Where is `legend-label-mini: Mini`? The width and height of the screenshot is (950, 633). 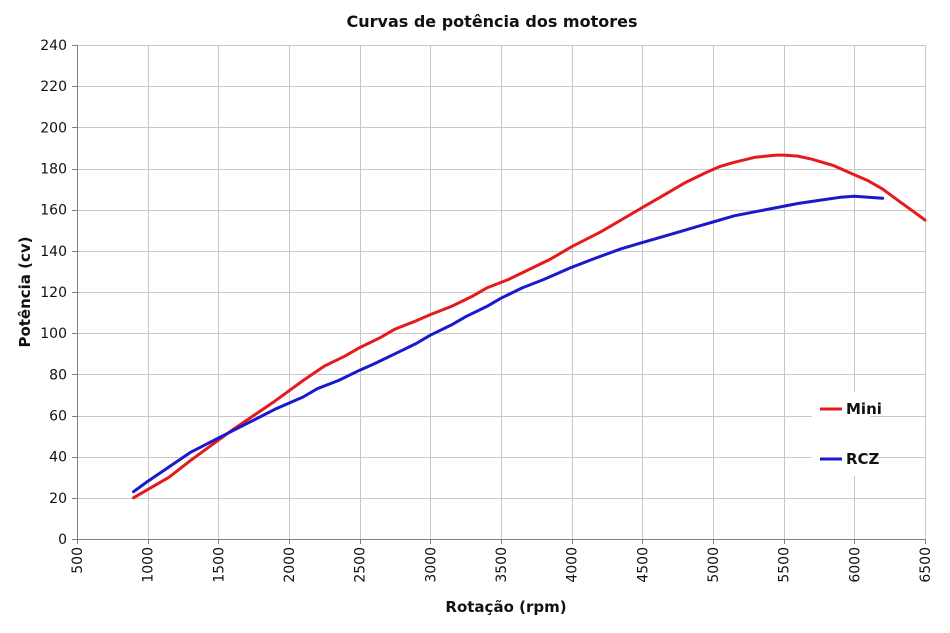 legend-label-mini: Mini is located at coordinates (864, 409).